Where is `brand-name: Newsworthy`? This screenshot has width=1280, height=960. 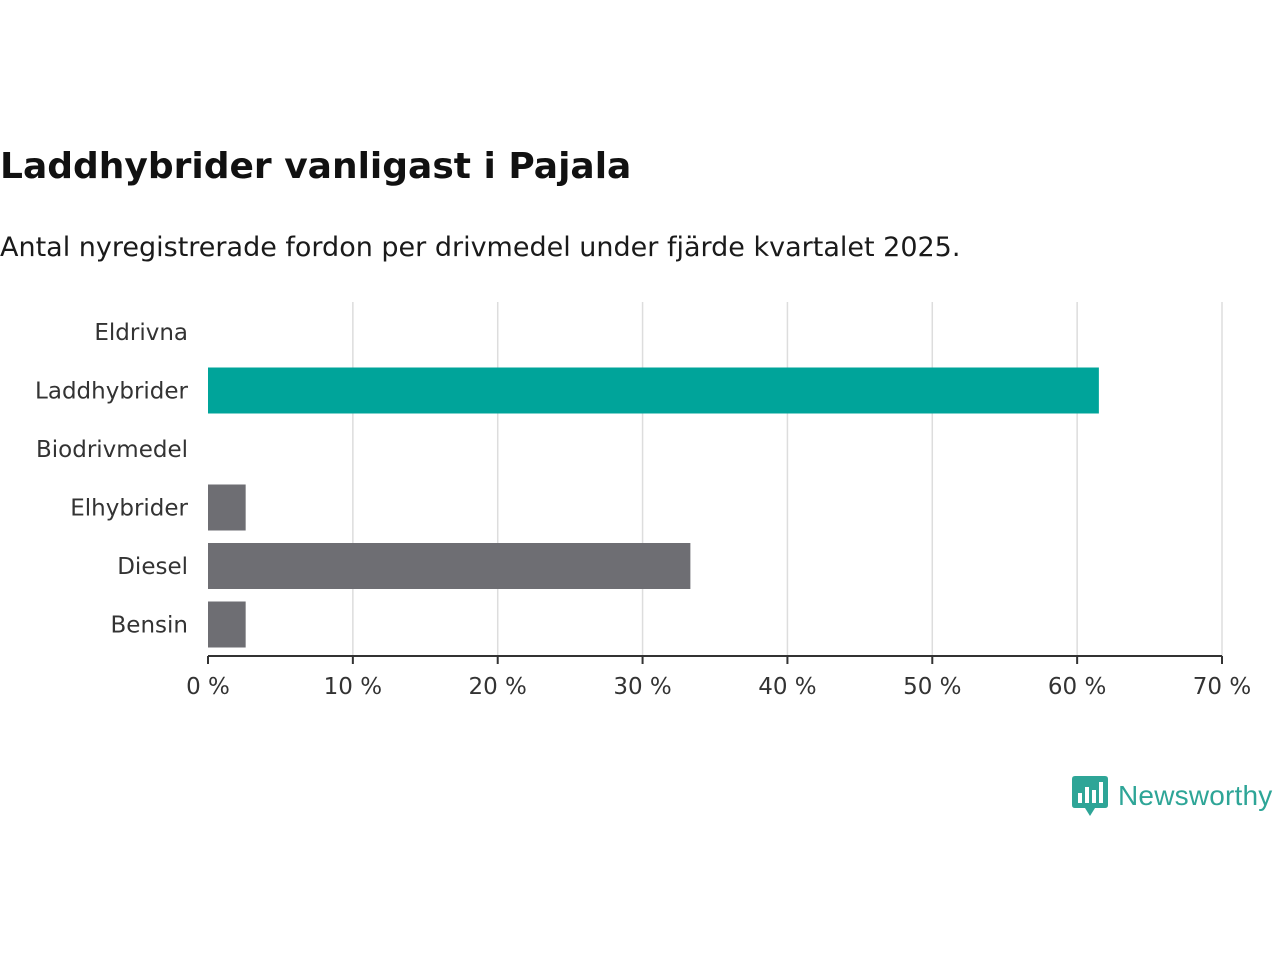
brand-name: Newsworthy is located at coordinates (1195, 795).